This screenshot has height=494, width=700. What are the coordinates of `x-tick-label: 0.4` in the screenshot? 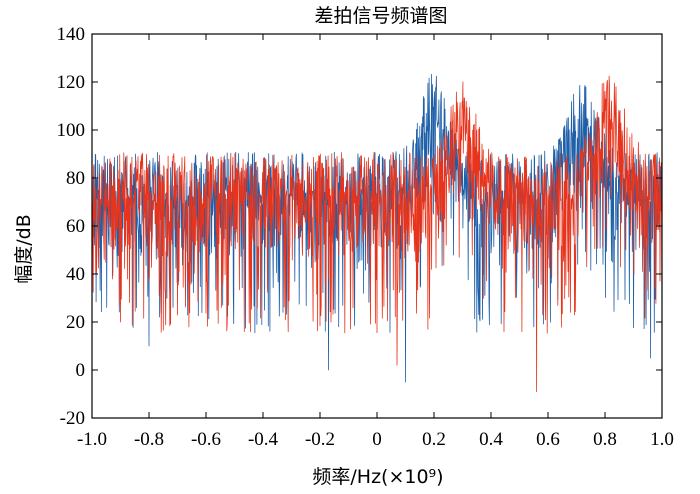 It's located at (491, 439).